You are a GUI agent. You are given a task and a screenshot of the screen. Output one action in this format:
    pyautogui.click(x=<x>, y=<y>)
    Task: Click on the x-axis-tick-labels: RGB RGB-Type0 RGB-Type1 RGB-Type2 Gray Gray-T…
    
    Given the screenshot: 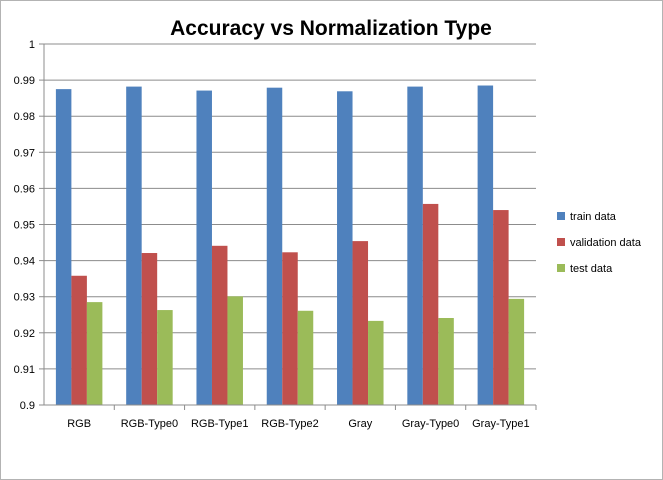 What is the action you would take?
    pyautogui.click(x=298, y=424)
    